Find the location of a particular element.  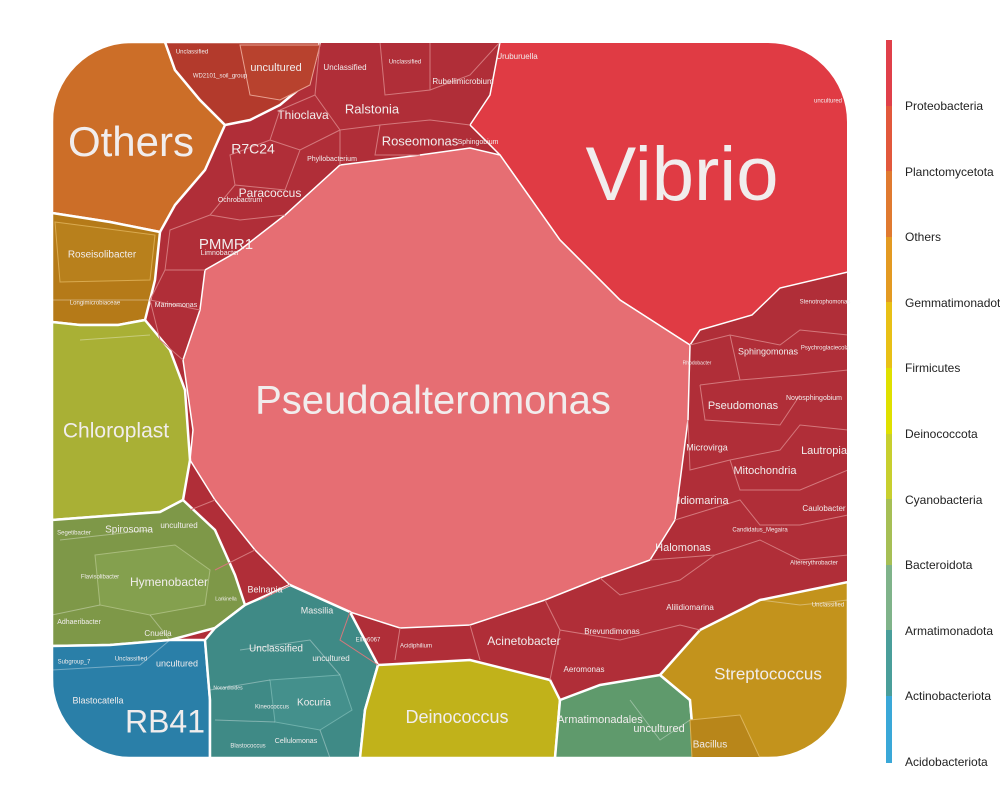

genus-label: Paracoccus is located at coordinates (270, 193).